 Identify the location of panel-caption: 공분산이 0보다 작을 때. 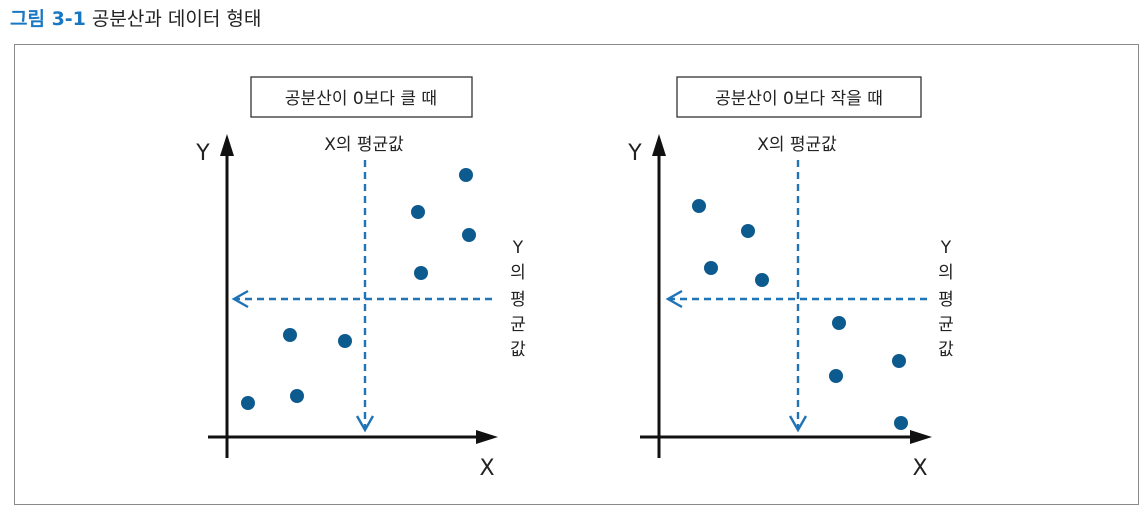
(799, 99).